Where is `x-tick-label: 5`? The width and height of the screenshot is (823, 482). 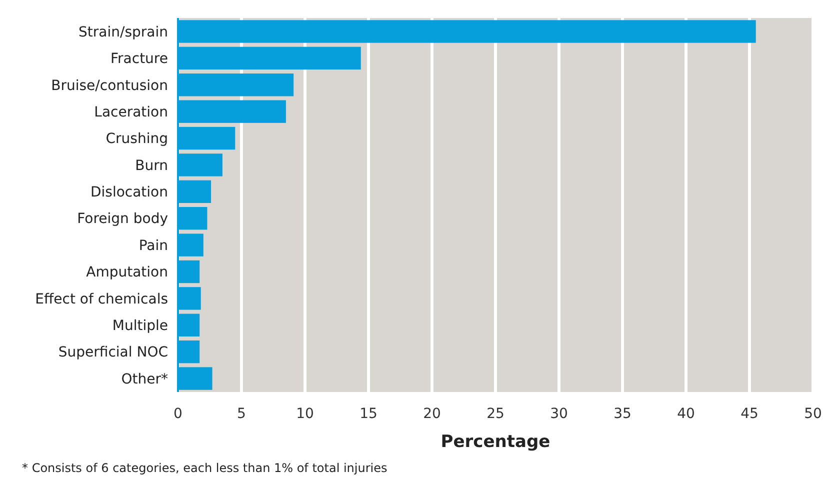 x-tick-label: 5 is located at coordinates (241, 414).